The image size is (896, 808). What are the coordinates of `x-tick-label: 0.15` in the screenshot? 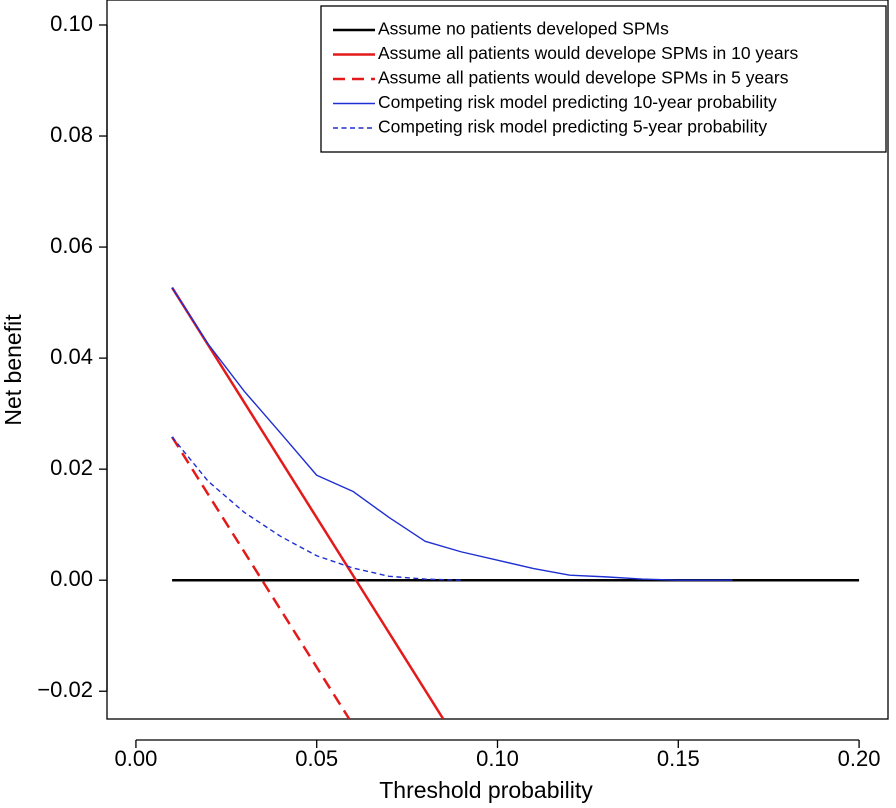 It's located at (678, 758).